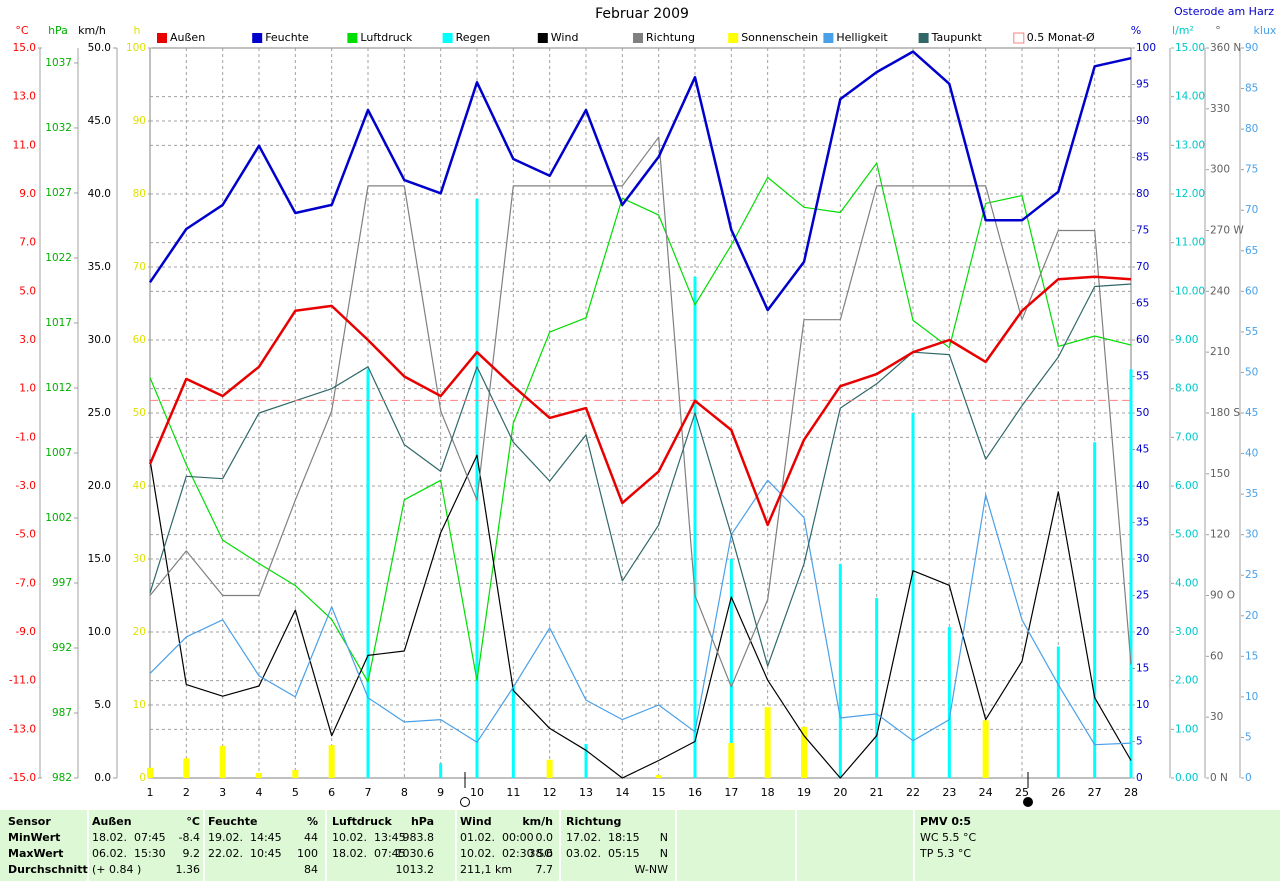 The height and width of the screenshot is (881, 1280). I want to click on axis-unit: °C, so click(22, 30).